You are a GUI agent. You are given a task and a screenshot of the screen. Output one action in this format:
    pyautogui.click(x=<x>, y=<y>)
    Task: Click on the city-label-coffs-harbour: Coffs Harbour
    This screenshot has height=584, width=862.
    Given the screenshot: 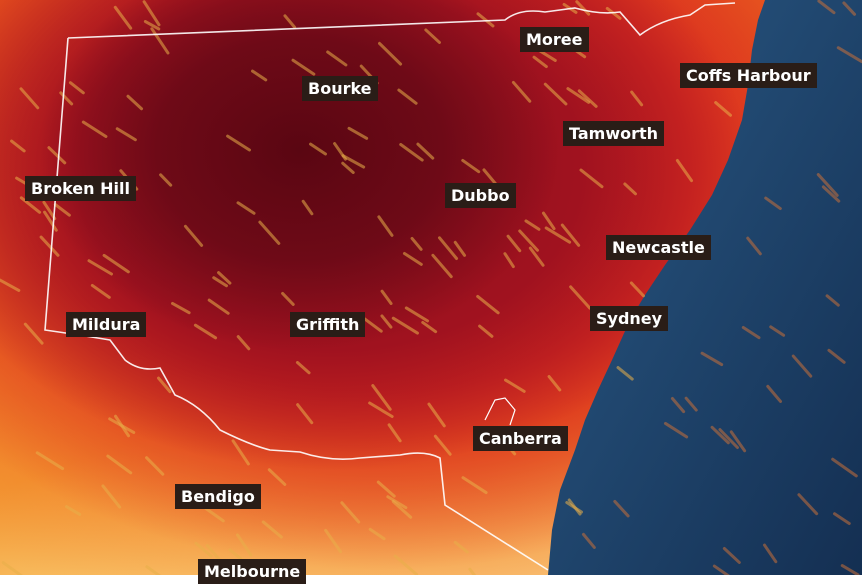 What is the action you would take?
    pyautogui.click(x=748, y=75)
    